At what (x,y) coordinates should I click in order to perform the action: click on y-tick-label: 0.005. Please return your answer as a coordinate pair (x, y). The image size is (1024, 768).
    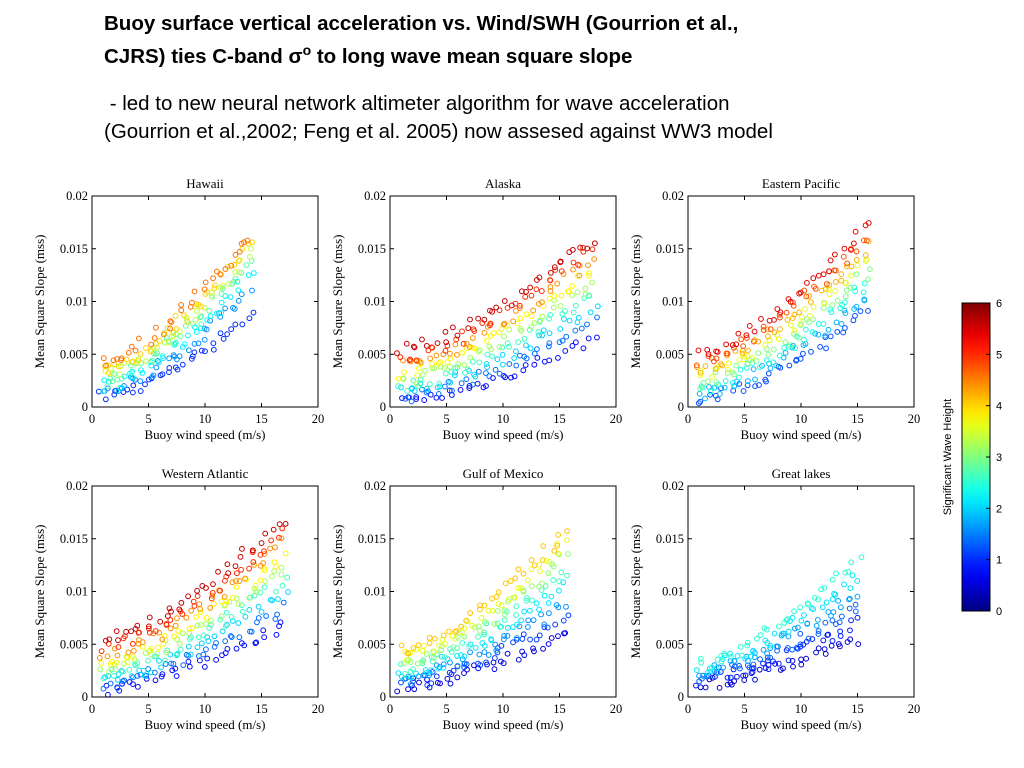
    Looking at the image, I should click on (74, 354).